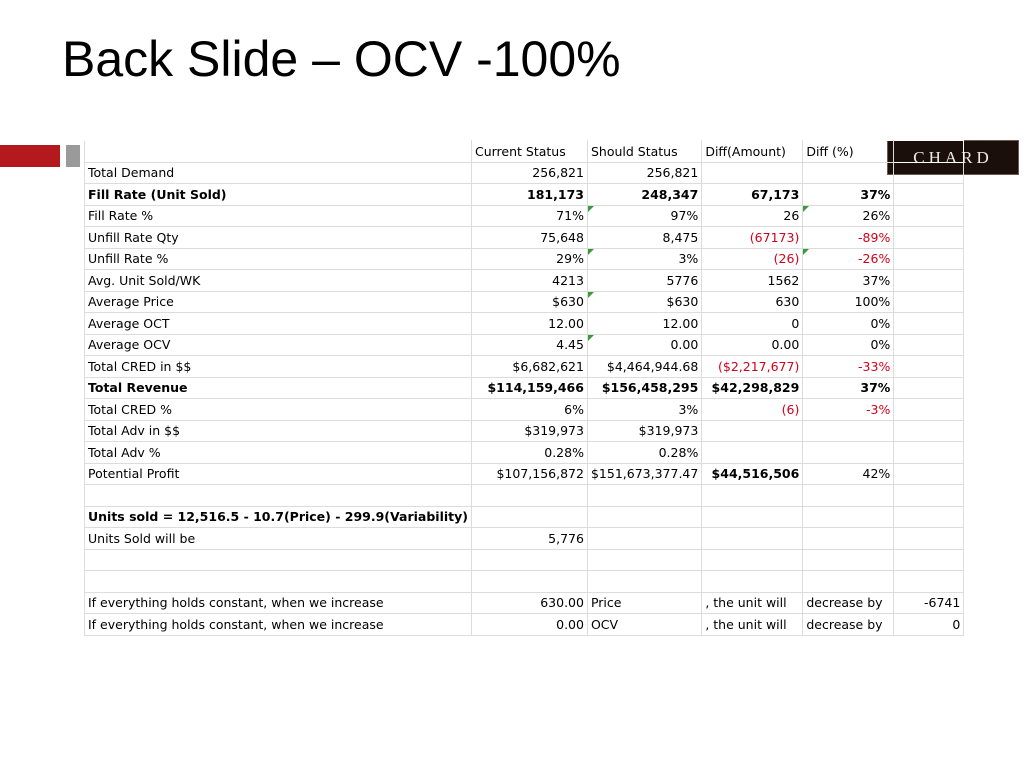 Image resolution: width=1024 pixels, height=768 pixels. Describe the element at coordinates (529, 258) in the screenshot. I see `table-cell: 29%` at that location.